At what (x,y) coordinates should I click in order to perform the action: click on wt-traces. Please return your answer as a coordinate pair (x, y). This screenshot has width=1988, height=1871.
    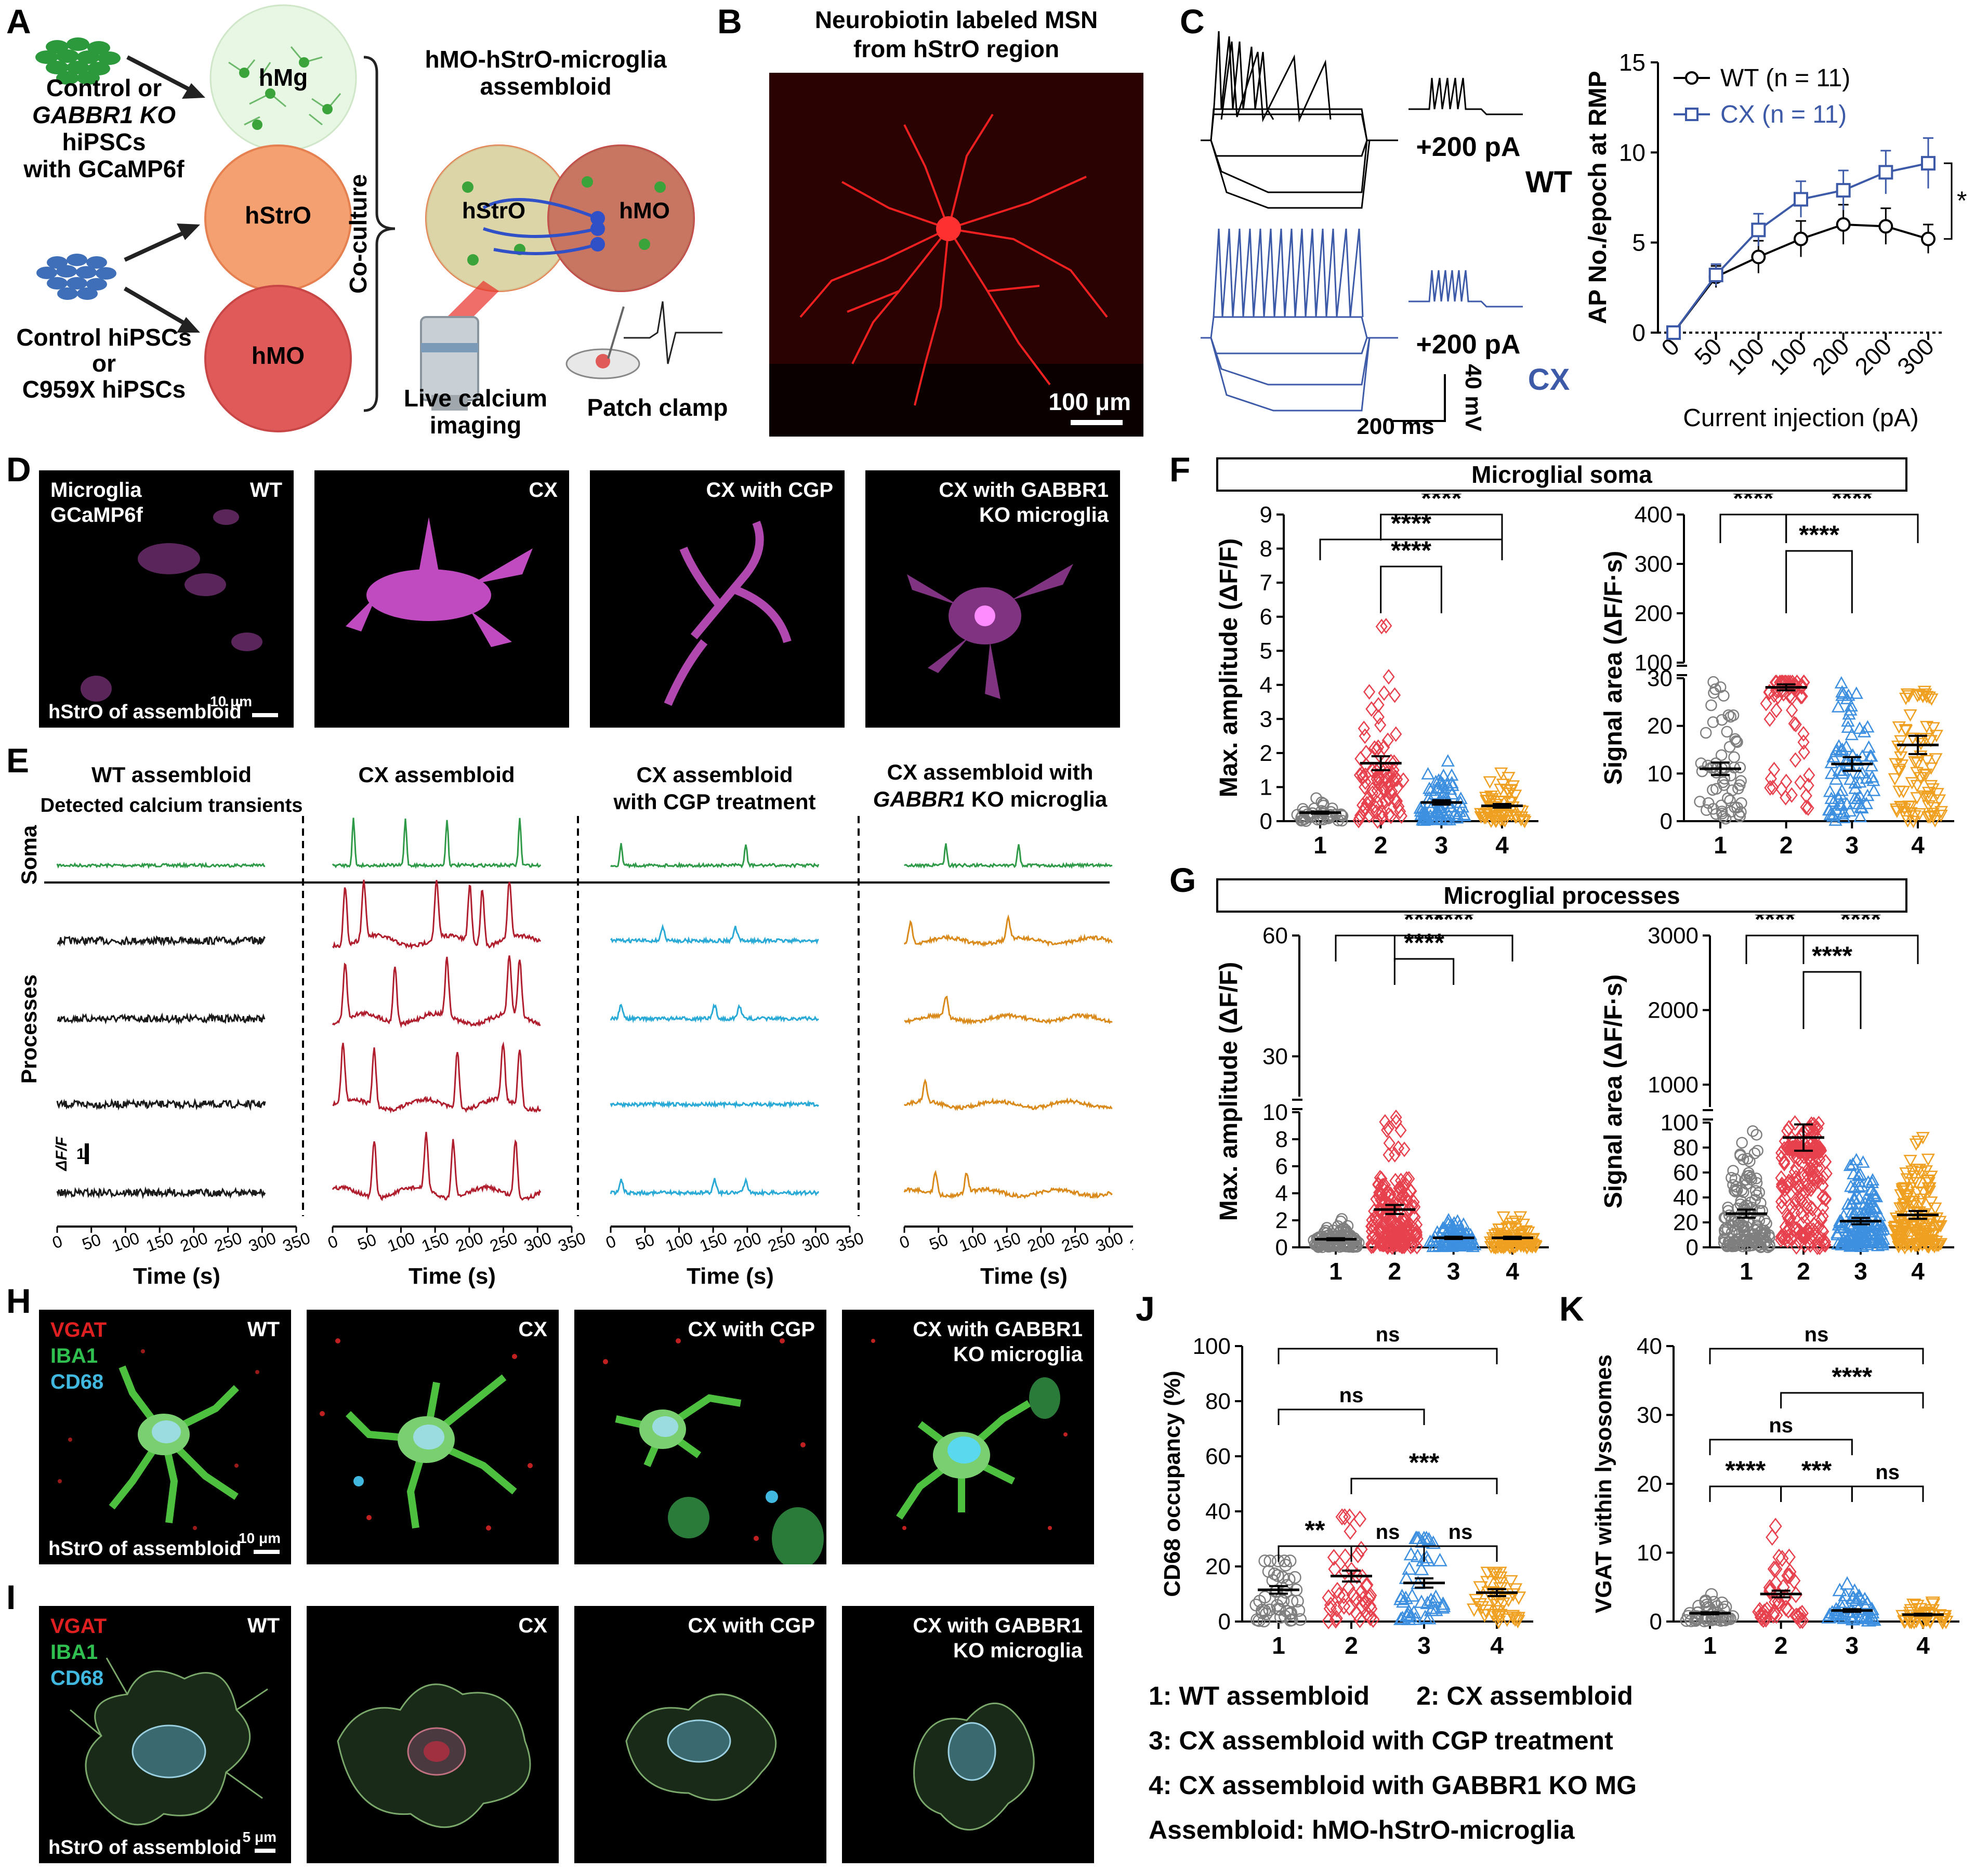
    Looking at the image, I should click on (1299, 120).